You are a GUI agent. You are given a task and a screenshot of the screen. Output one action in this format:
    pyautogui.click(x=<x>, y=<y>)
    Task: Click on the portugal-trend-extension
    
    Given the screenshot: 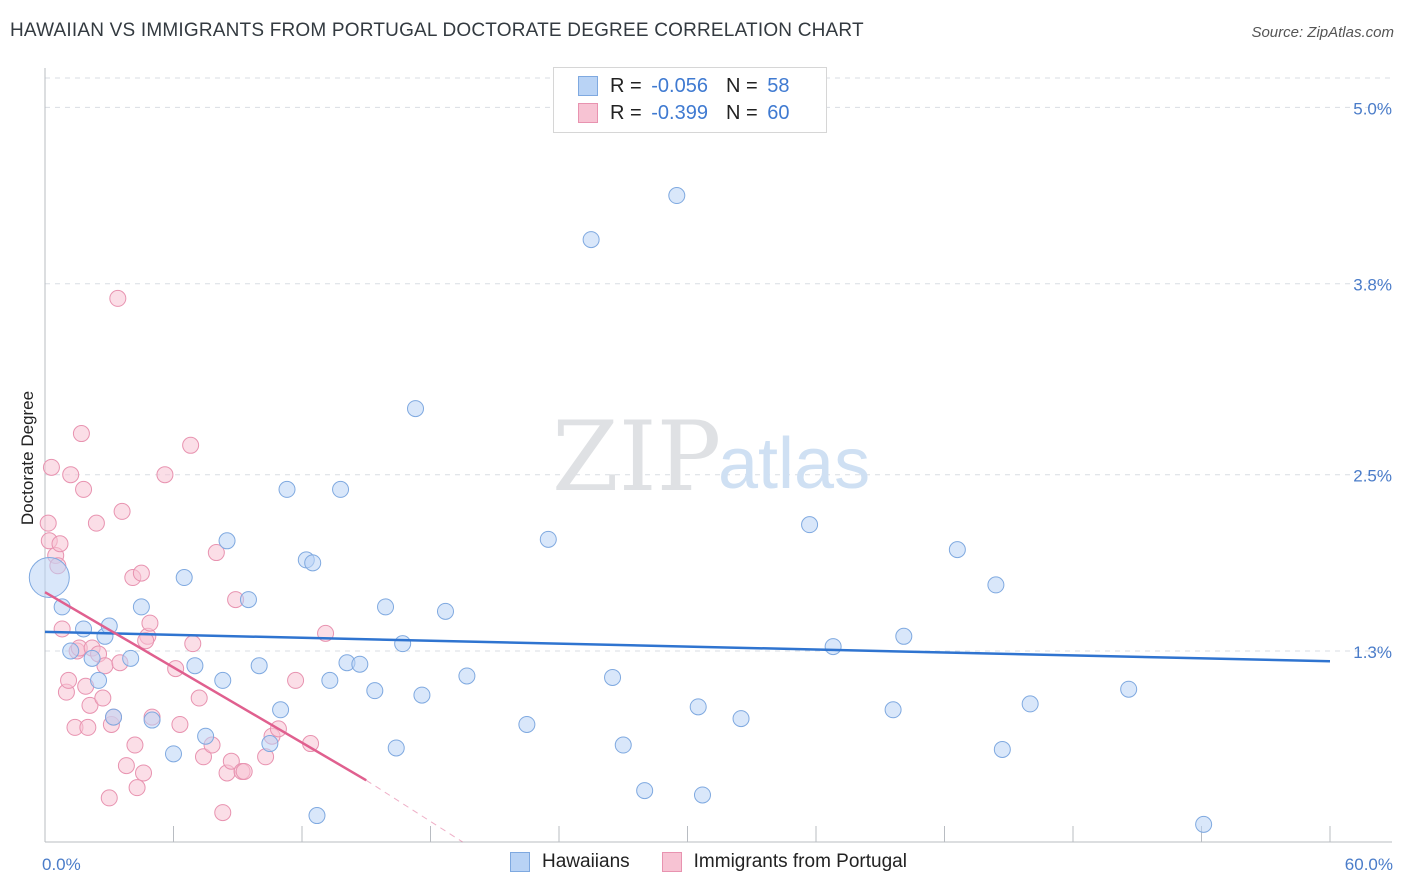 What is the action you would take?
    pyautogui.click(x=414, y=811)
    